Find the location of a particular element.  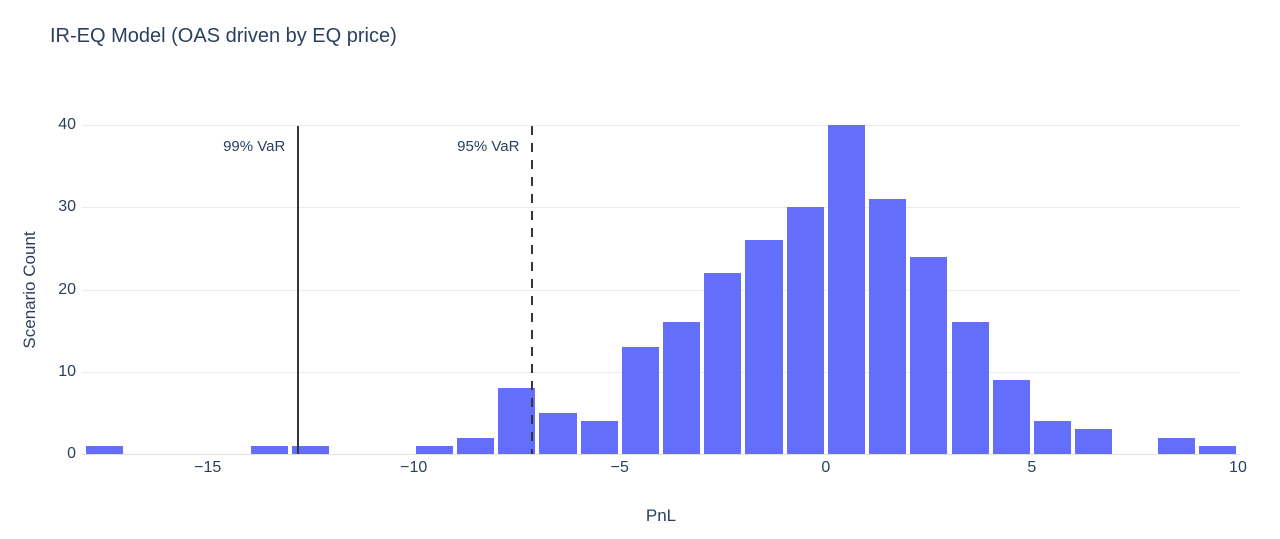

y-tick-label: 20 is located at coordinates (67, 289).